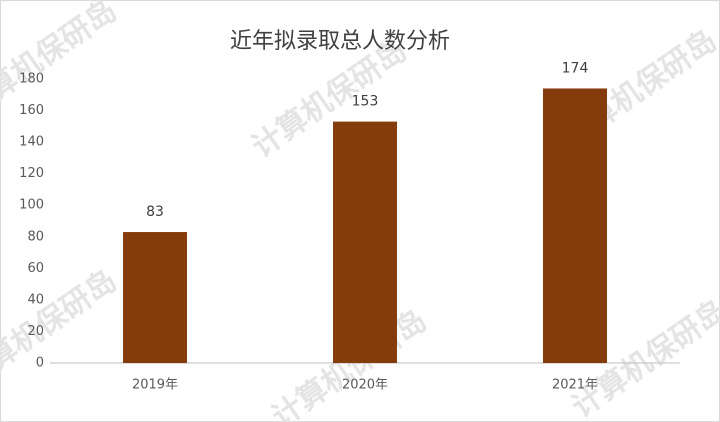  Describe the element at coordinates (365, 385) in the screenshot. I see `x-tick-label: 2020年` at that location.